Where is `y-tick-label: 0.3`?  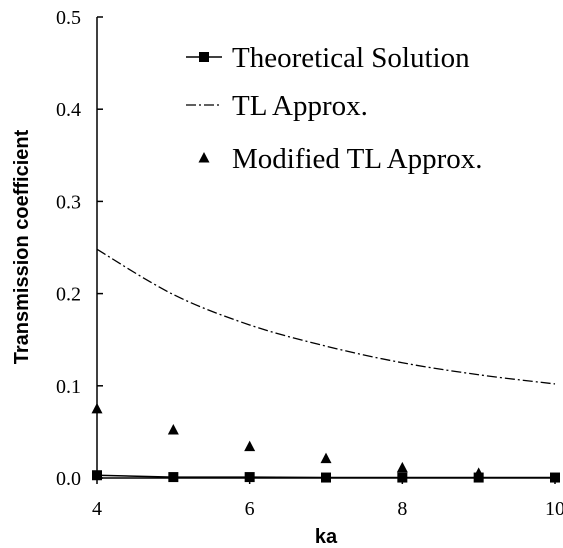 y-tick-label: 0.3 is located at coordinates (68, 202).